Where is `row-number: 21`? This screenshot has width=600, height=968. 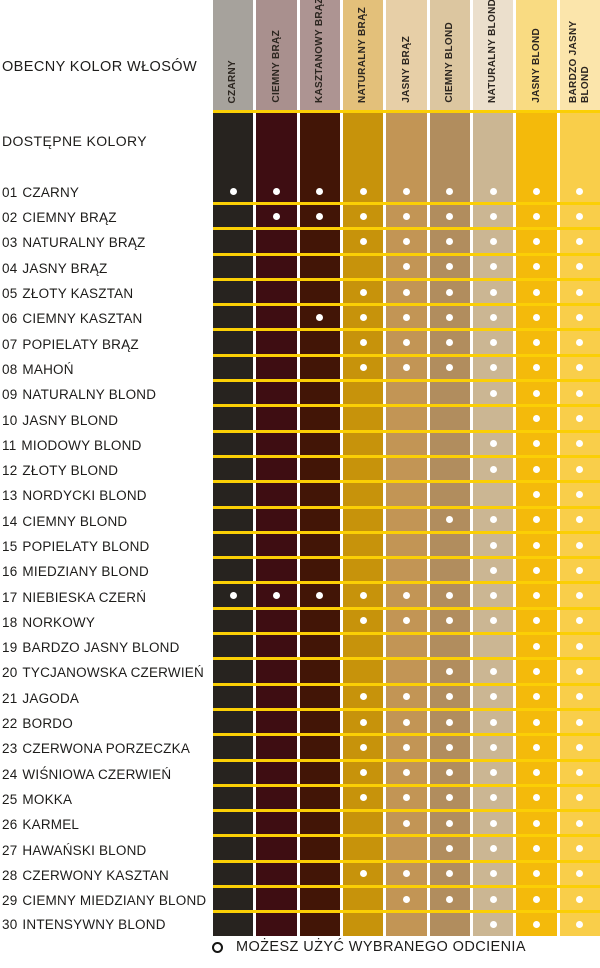 row-number: 21 is located at coordinates (10, 698).